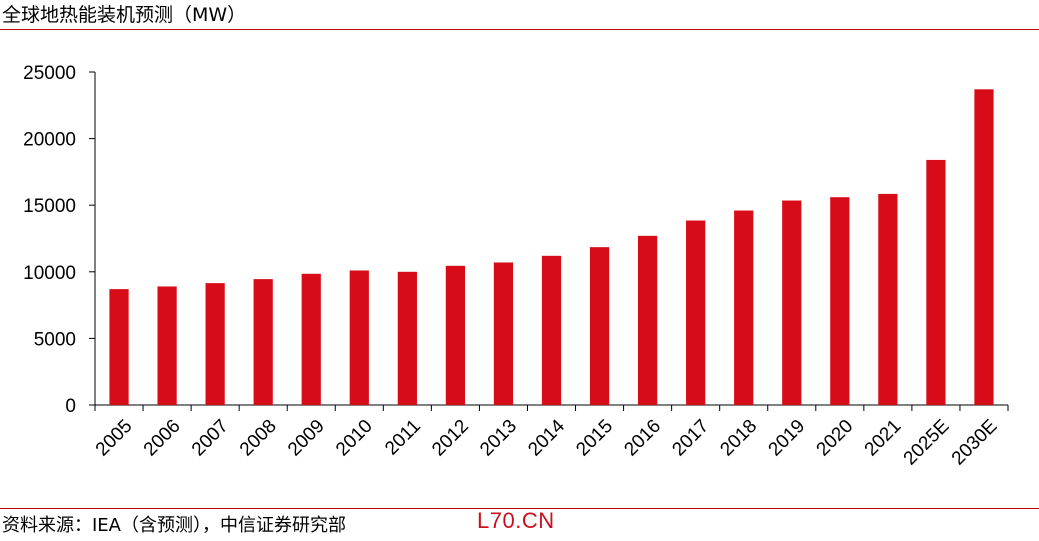 This screenshot has height=541, width=1039. What do you see at coordinates (306, 438) in the screenshot?
I see `x-tick-label: 2009` at bounding box center [306, 438].